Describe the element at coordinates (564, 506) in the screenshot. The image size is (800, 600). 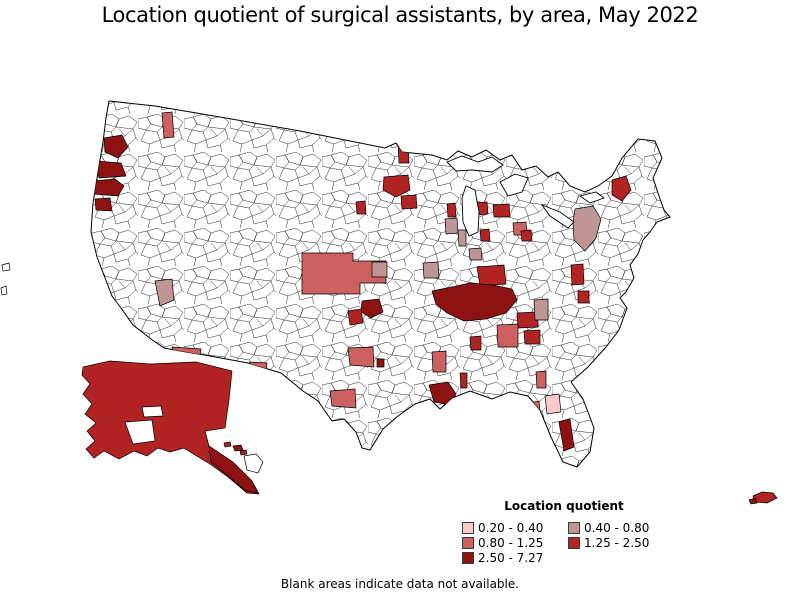
I see `legend-title: Location quotient` at that location.